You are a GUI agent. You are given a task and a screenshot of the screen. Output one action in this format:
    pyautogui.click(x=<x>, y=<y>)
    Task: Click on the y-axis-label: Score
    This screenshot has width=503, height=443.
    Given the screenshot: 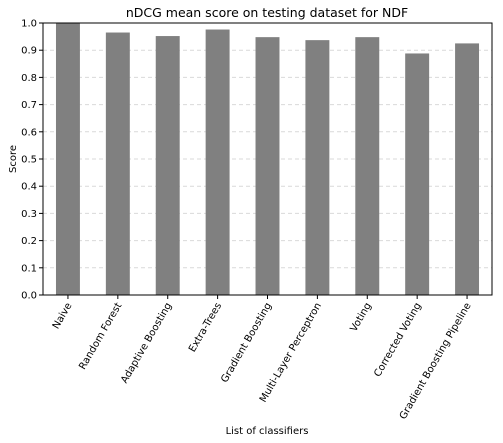 What is the action you would take?
    pyautogui.click(x=13, y=159)
    